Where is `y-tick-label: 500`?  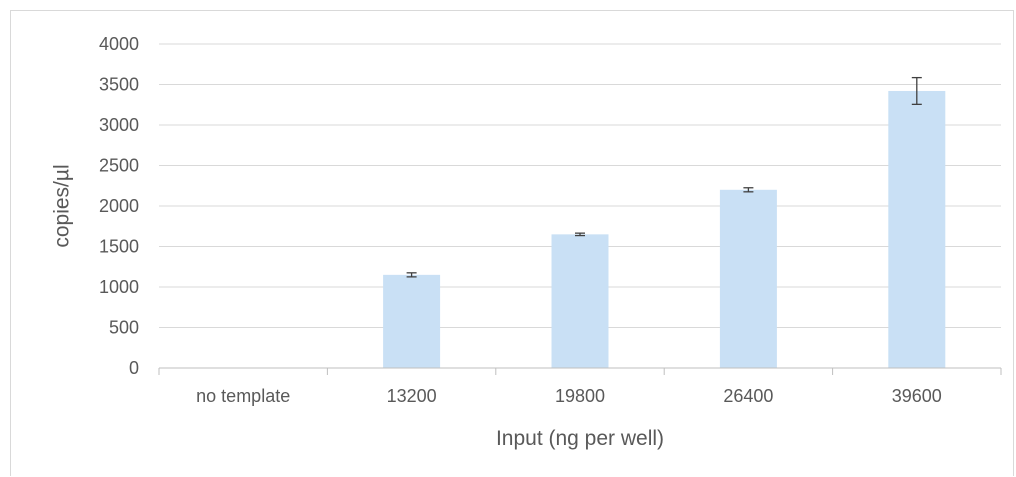 y-tick-label: 500 is located at coordinates (124, 328).